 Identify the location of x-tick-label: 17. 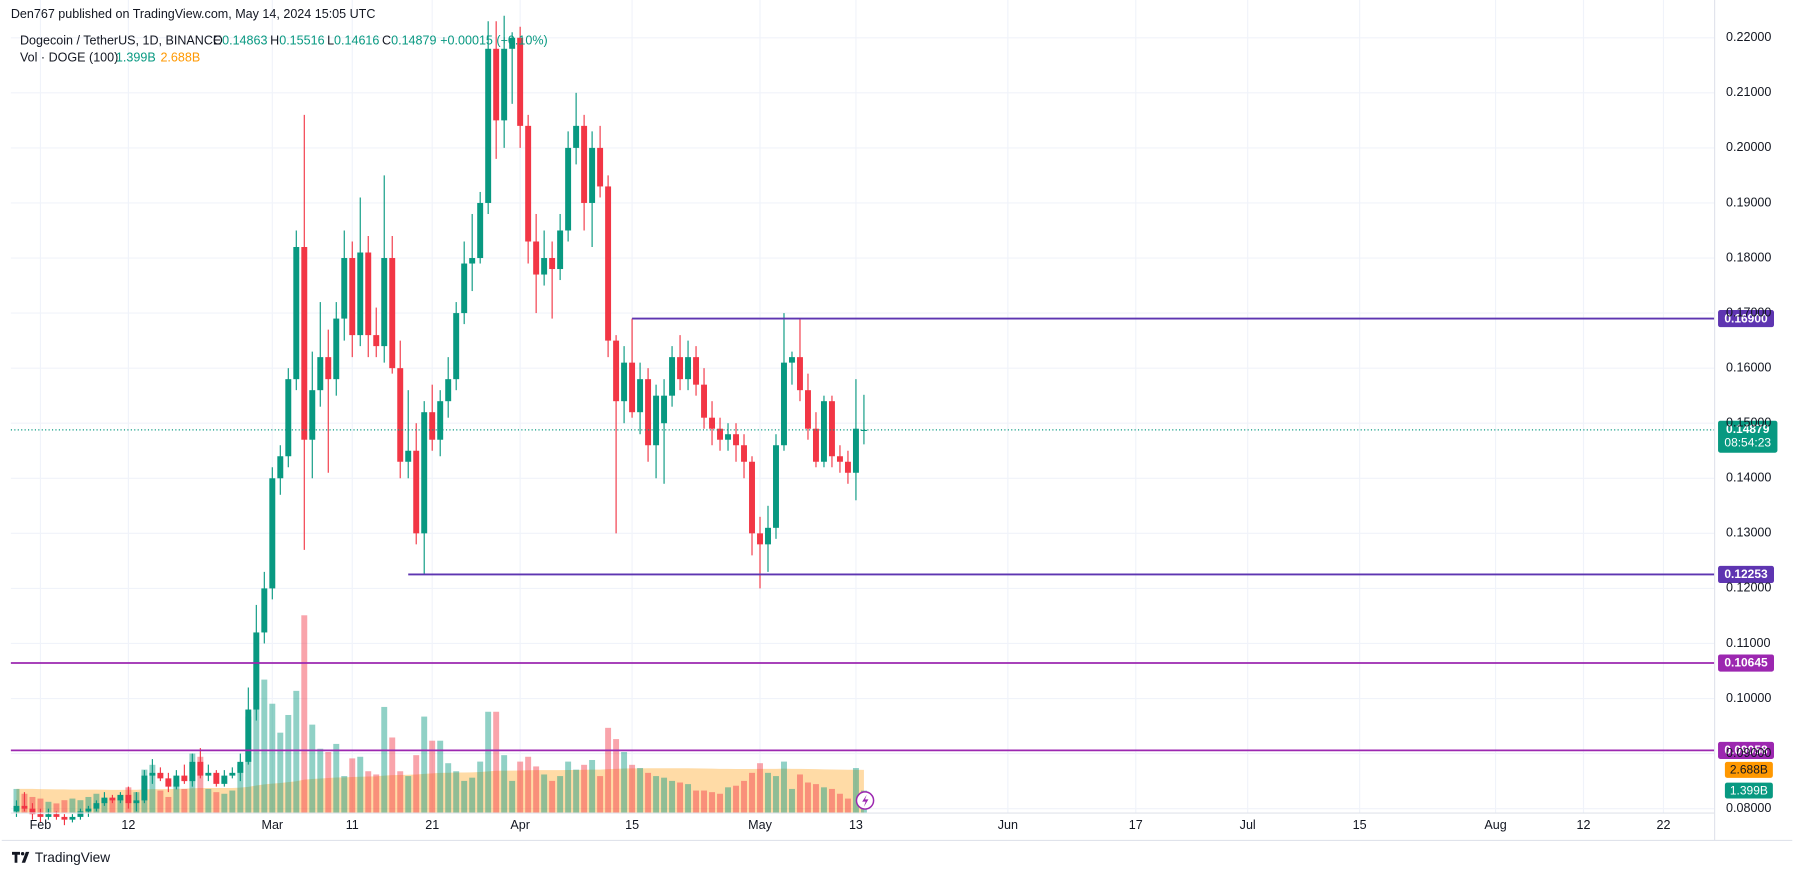
(1136, 825).